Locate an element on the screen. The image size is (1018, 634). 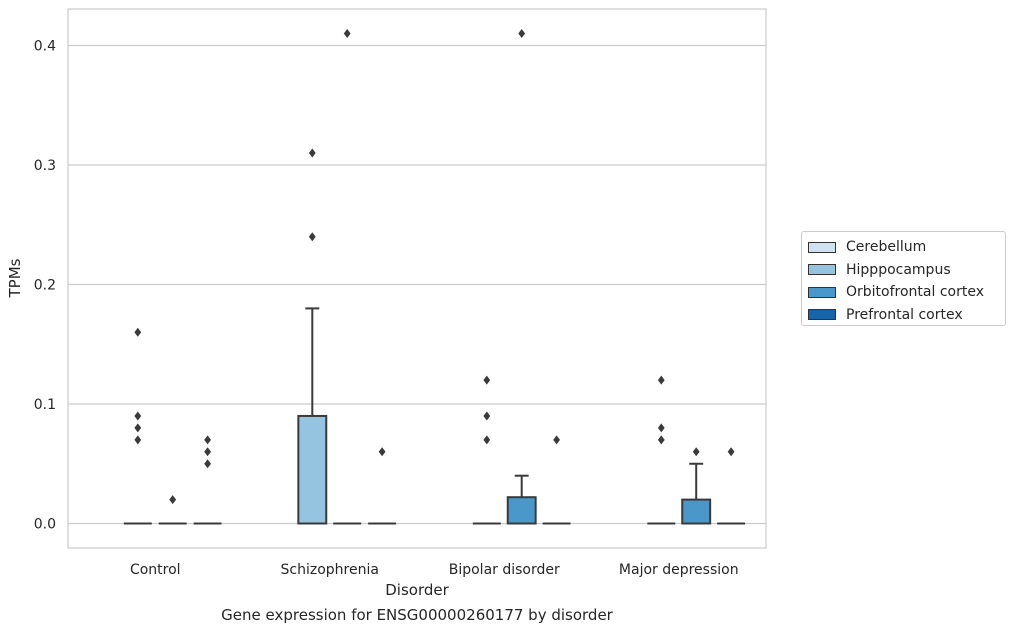
y-tick-label: 0.0 is located at coordinates (45, 525).